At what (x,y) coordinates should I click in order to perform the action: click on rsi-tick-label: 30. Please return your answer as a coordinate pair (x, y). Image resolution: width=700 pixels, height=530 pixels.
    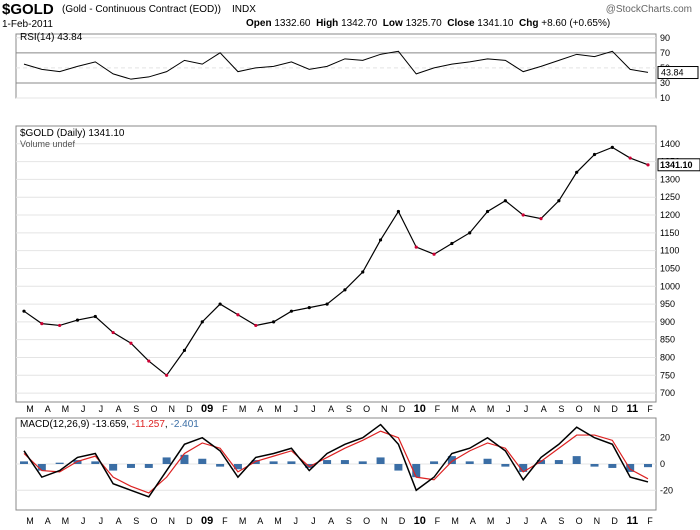
    Looking at the image, I should click on (665, 83).